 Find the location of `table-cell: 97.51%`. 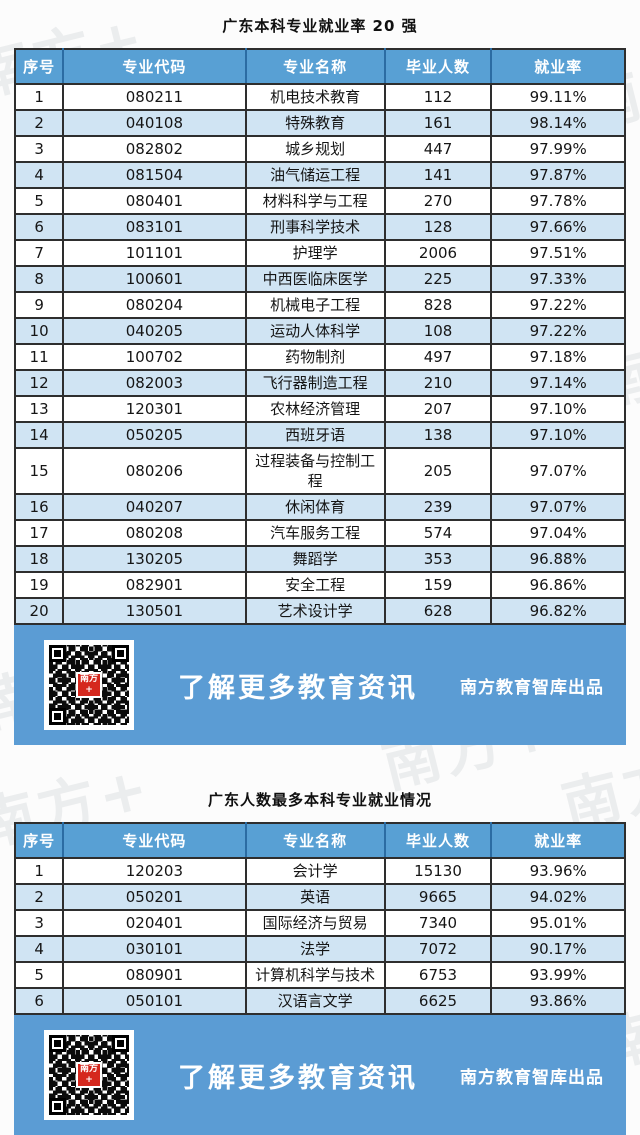

table-cell: 97.51% is located at coordinates (558, 253).